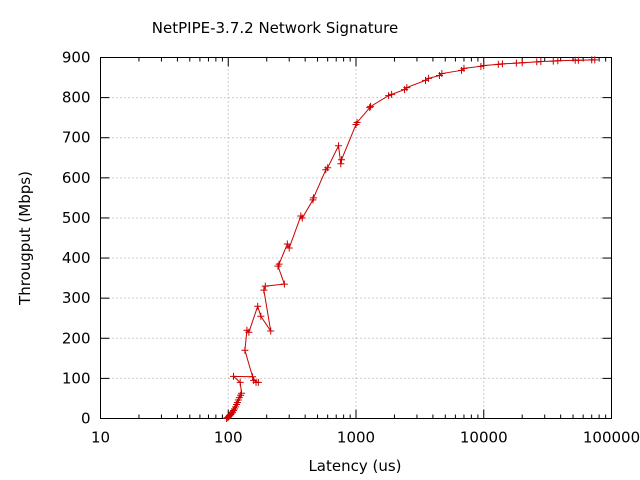 Image resolution: width=640 pixels, height=480 pixels. I want to click on y-tick-label: 500, so click(76, 218).